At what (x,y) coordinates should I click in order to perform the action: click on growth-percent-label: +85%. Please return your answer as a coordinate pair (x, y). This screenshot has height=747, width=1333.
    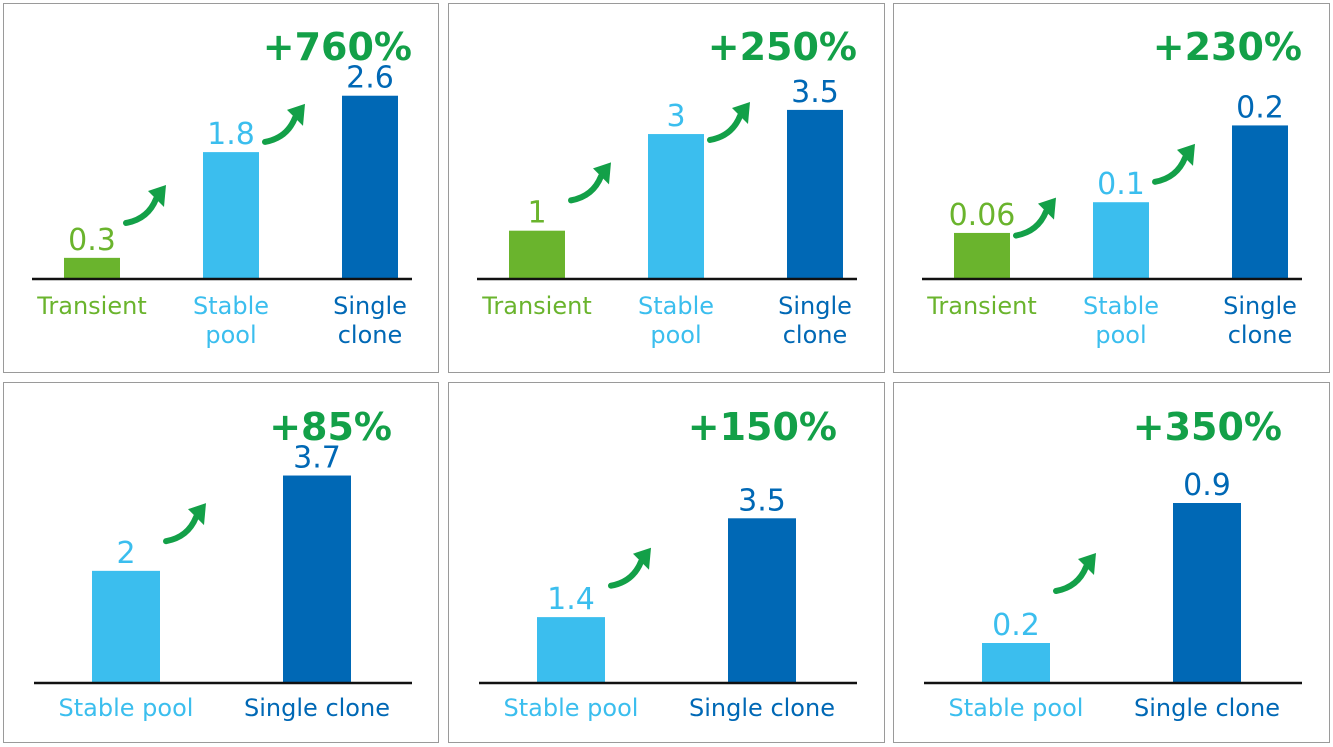
    Looking at the image, I should click on (330, 427).